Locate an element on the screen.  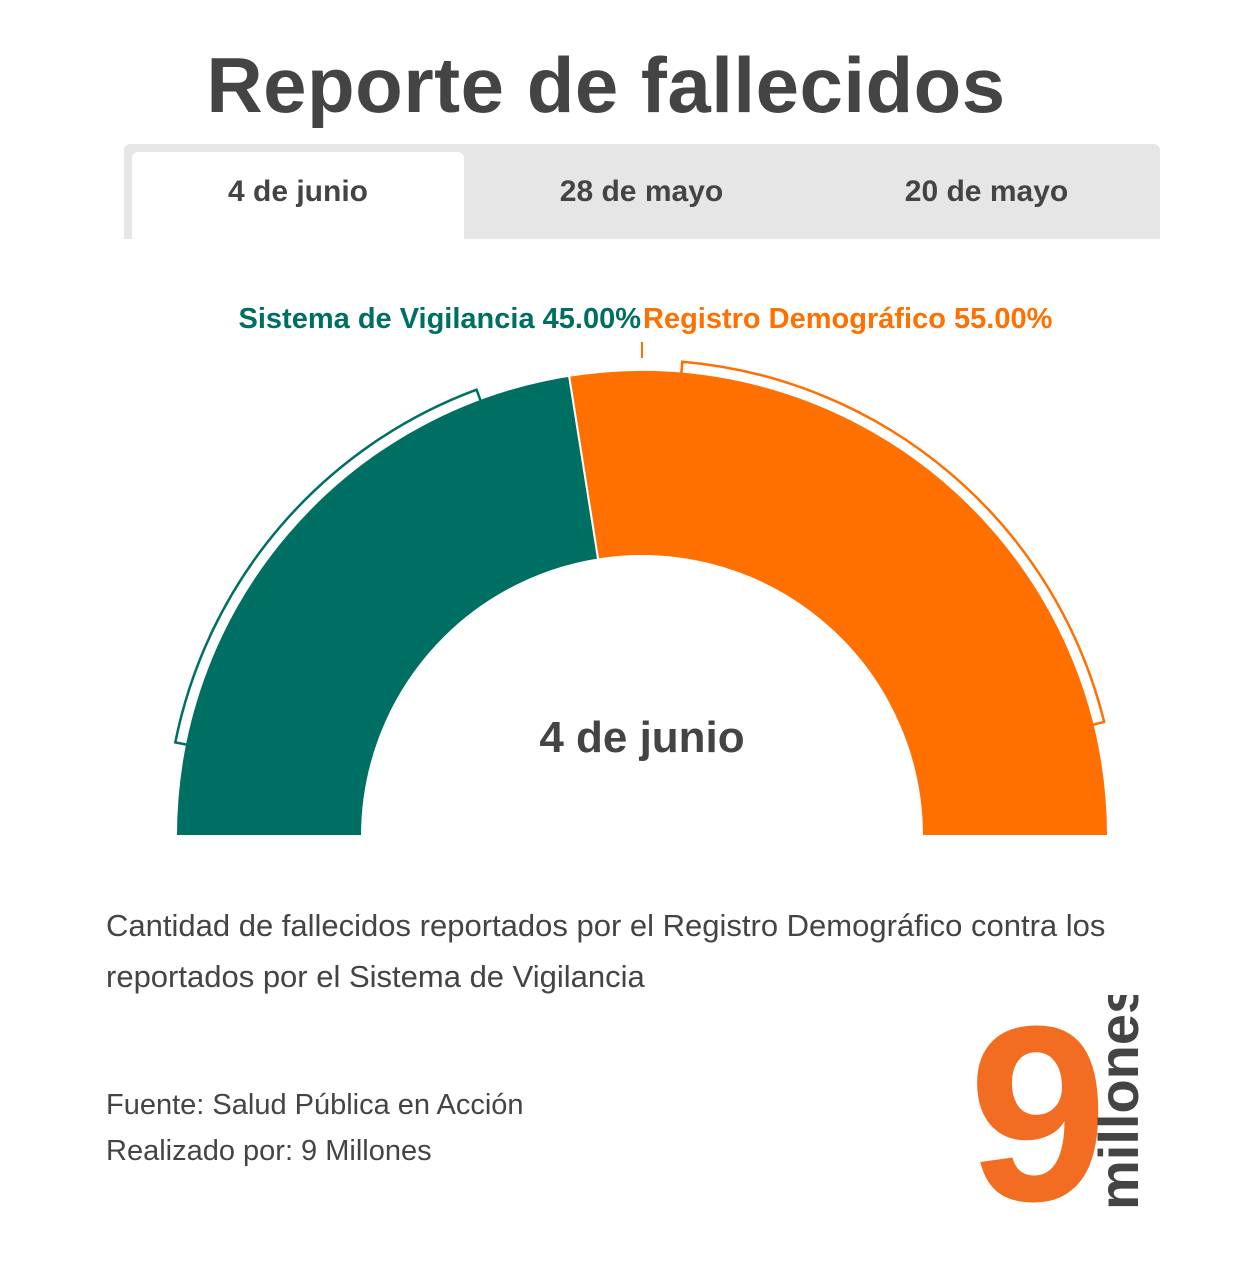
page-title: Reporte de fallecidos is located at coordinates (606, 85).